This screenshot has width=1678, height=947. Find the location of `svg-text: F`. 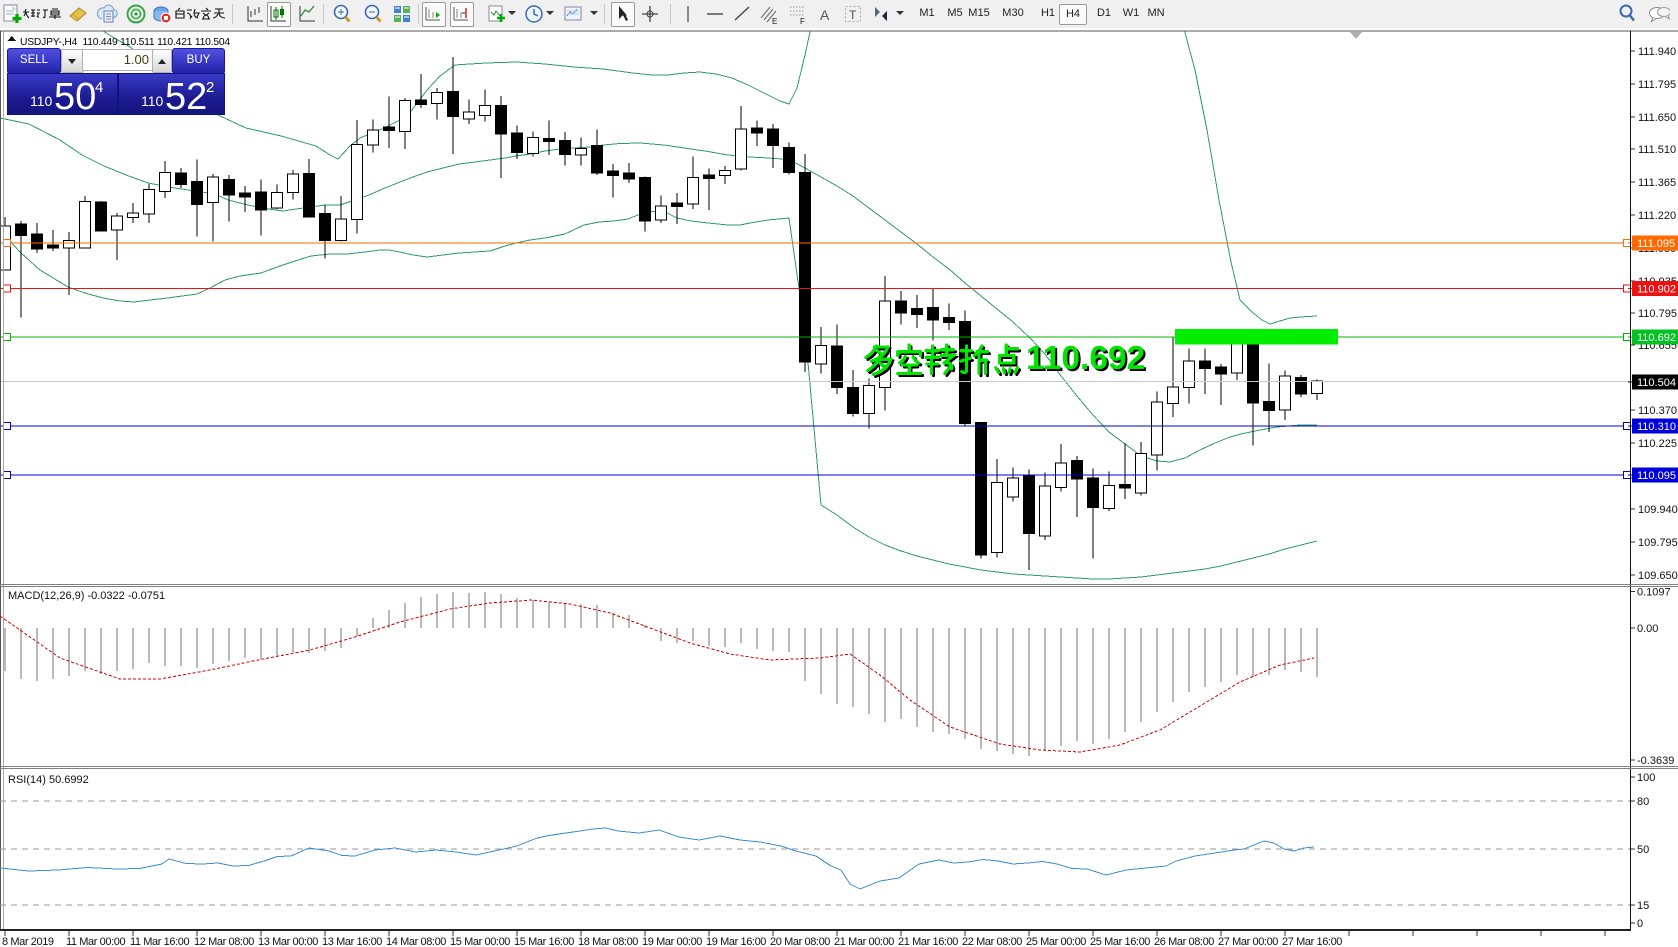

svg-text: F is located at coordinates (802, 21).